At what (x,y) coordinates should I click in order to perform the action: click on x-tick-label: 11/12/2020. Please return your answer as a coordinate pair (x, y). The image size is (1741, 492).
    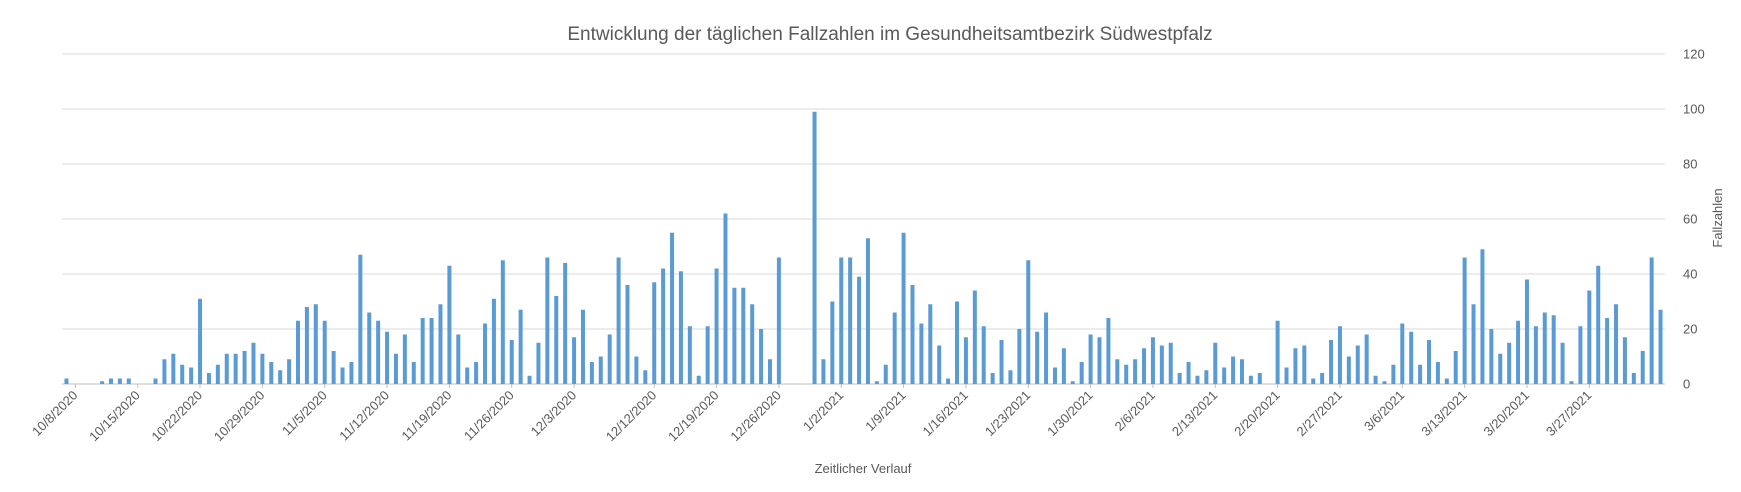
    Looking at the image, I should click on (364, 416).